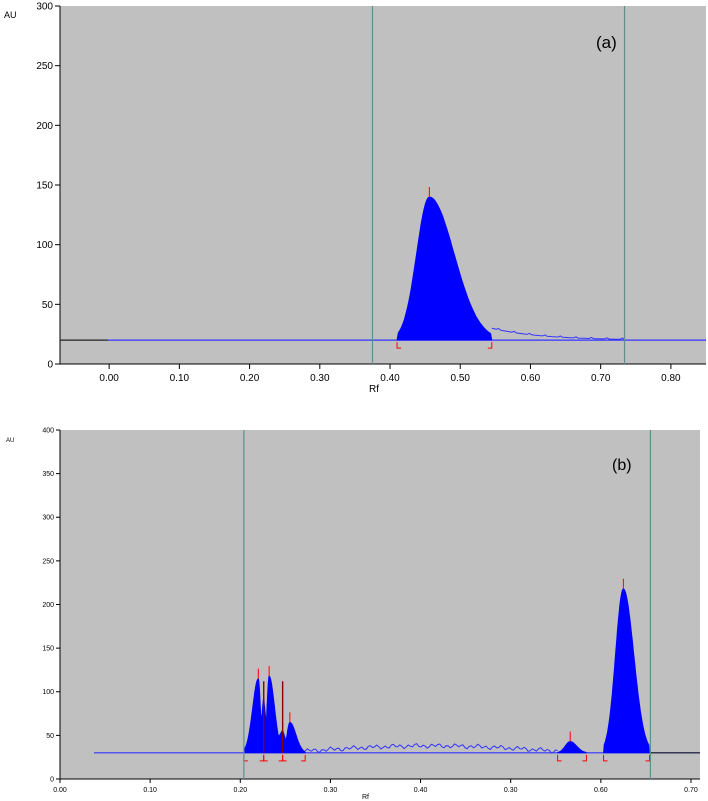 This screenshot has width=708, height=801. I want to click on y-tick-label: 400, so click(48, 430).